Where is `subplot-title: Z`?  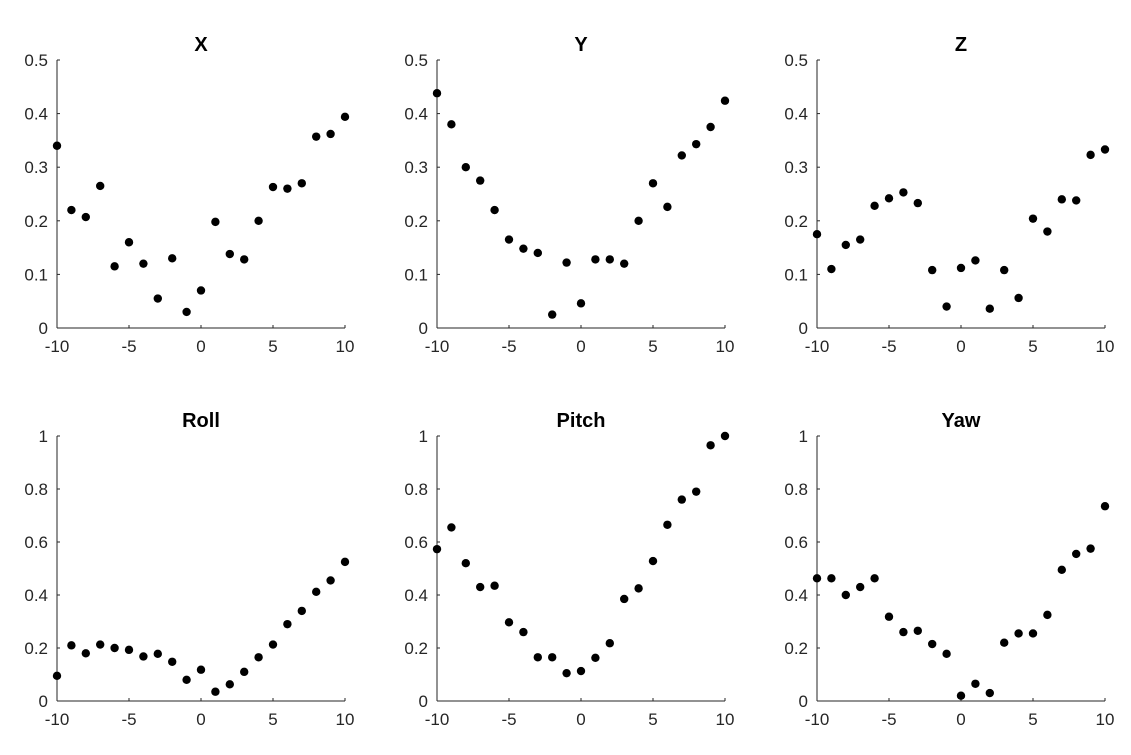
subplot-title: Z is located at coordinates (961, 45).